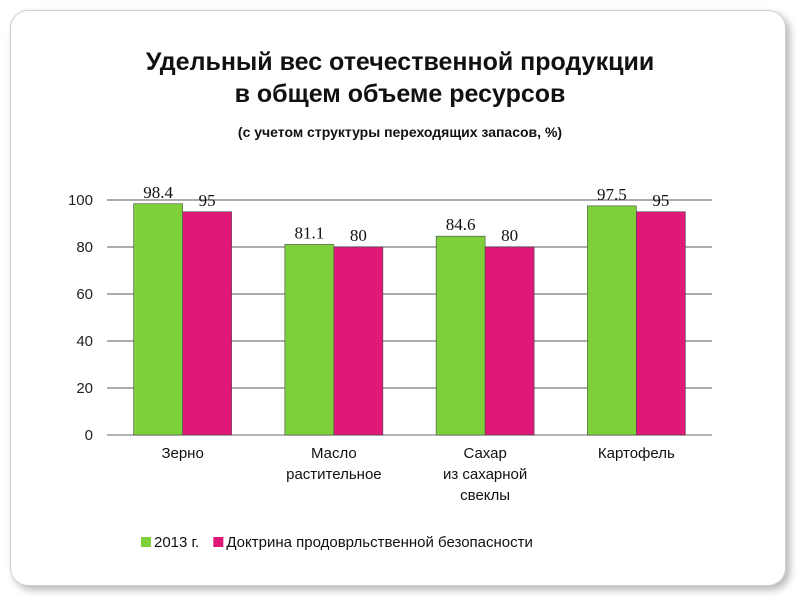 Image resolution: width=800 pixels, height=600 pixels. What do you see at coordinates (84, 294) in the screenshot?
I see `y-tick-label: 60` at bounding box center [84, 294].